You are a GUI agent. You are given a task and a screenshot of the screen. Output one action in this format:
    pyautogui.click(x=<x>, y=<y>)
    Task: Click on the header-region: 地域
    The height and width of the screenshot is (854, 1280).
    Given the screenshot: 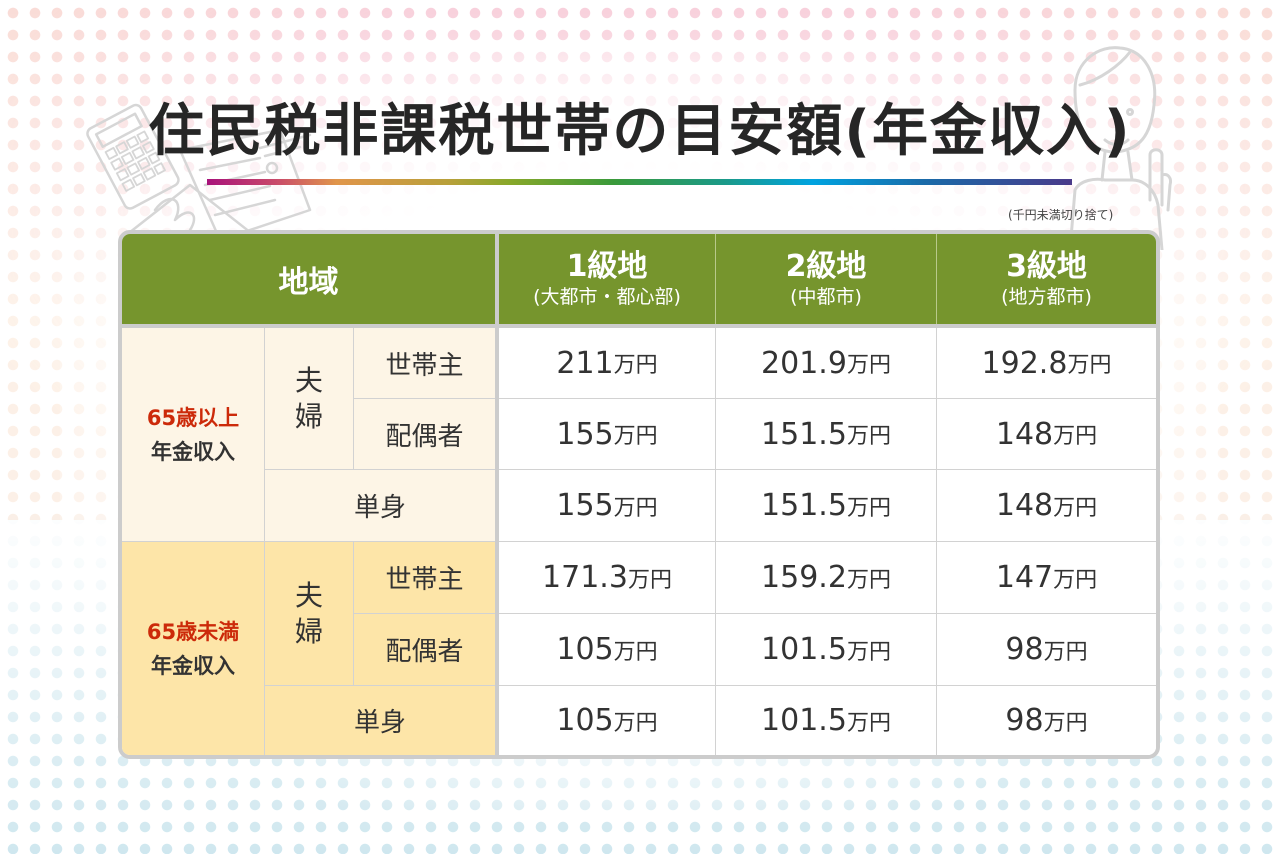 What is the action you would take?
    pyautogui.click(x=308, y=279)
    